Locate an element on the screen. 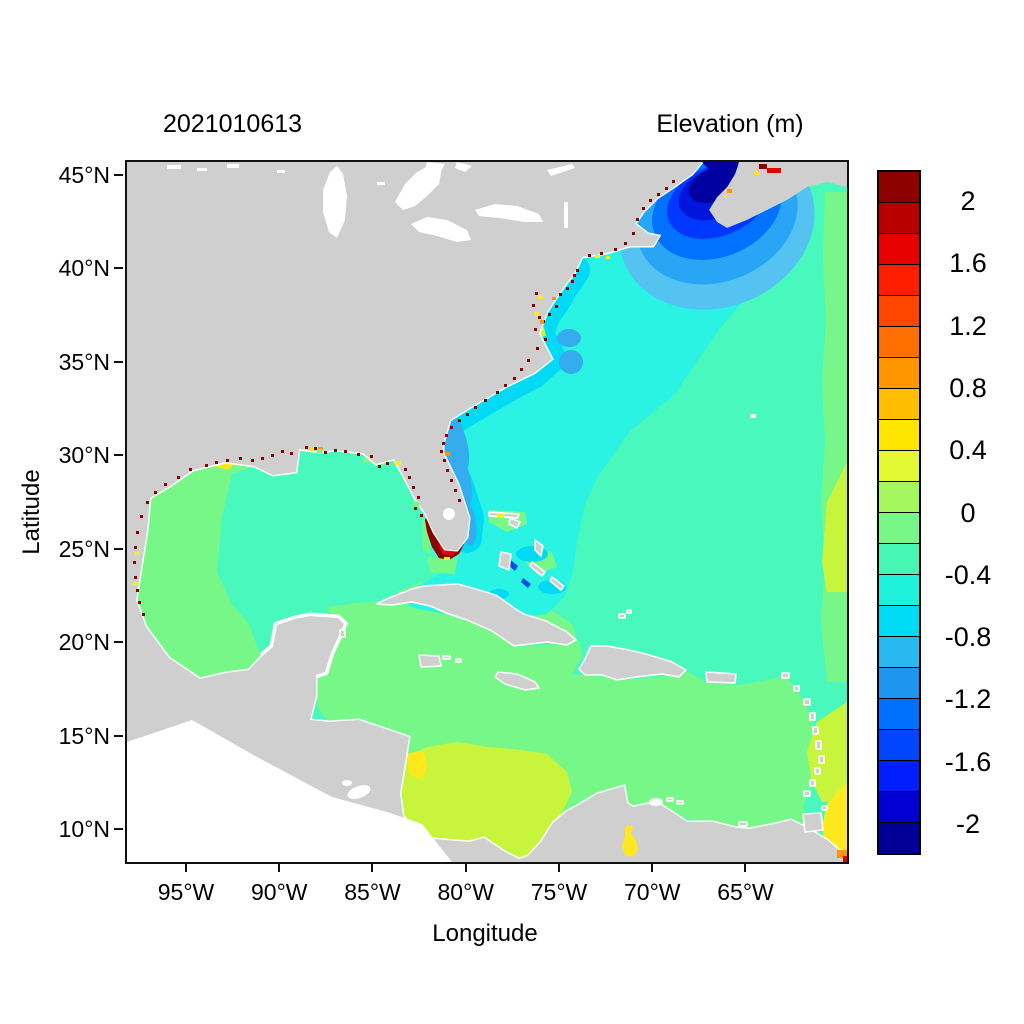 The width and height of the screenshot is (1024, 1024). andros is located at coordinates (505, 561).